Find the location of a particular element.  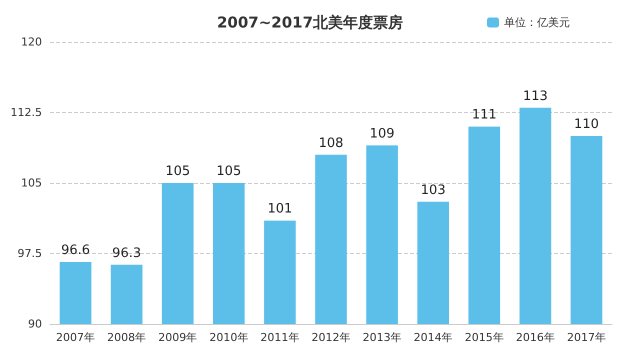

data-label: 111 is located at coordinates (484, 115).